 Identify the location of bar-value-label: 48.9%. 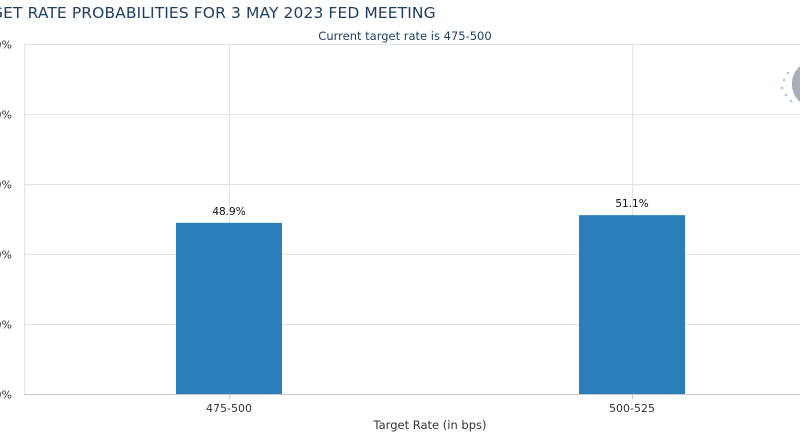
(228, 212).